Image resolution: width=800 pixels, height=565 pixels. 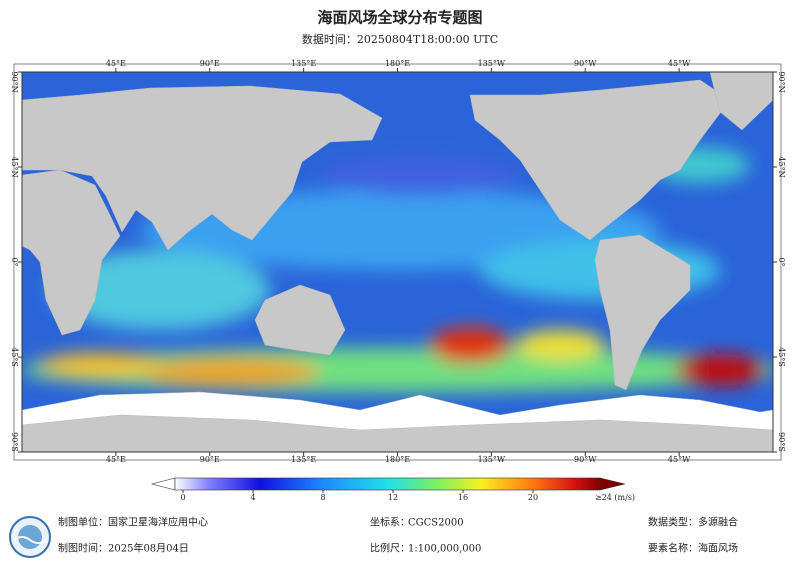 What do you see at coordinates (148, 548) in the screenshot?
I see `footer-value: 2025年08月04日` at bounding box center [148, 548].